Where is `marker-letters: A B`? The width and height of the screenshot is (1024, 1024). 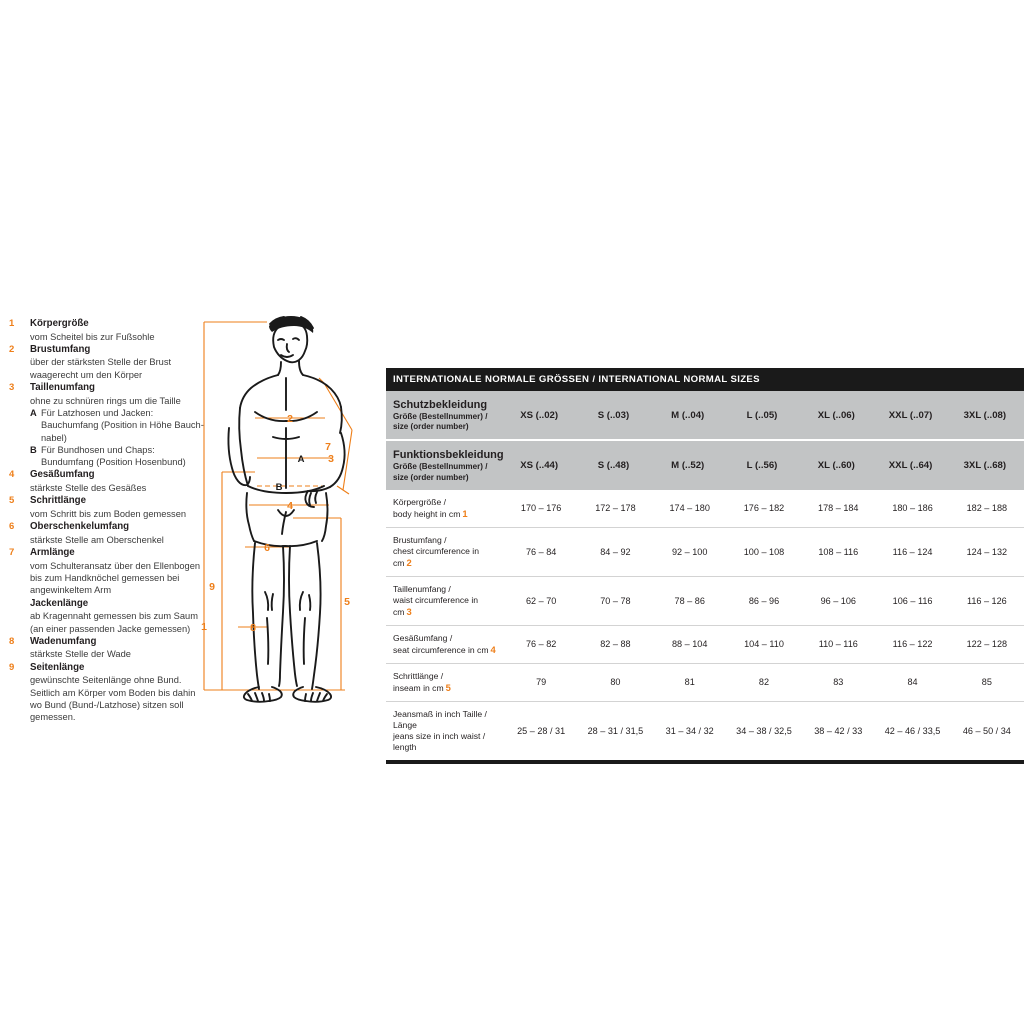
marker-letters: A B is located at coordinates (290, 473).